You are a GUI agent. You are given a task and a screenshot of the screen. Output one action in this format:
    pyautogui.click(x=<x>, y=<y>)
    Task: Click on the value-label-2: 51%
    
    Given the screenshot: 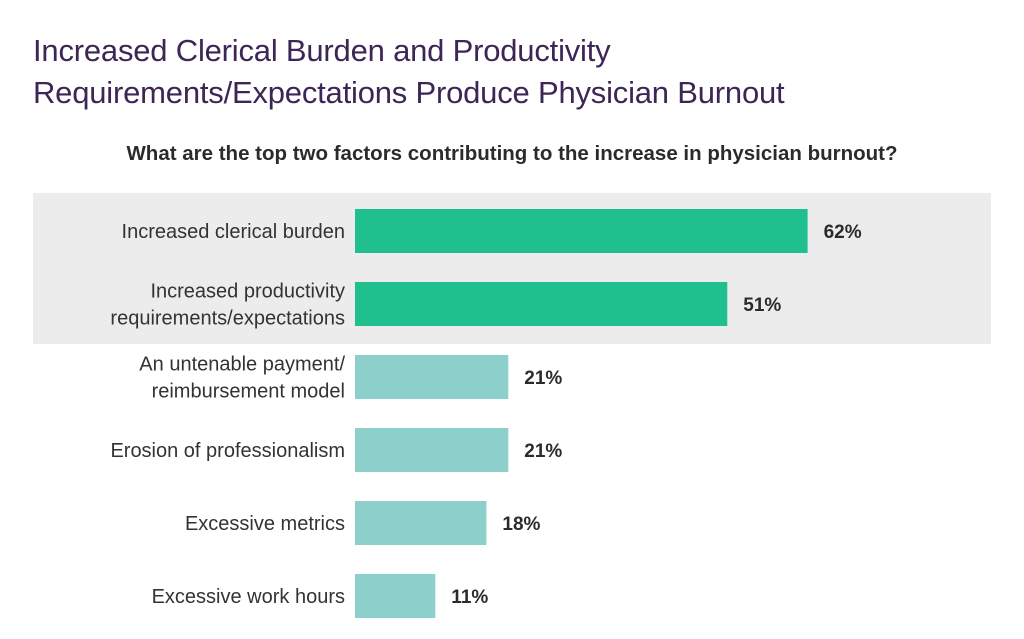 What is the action you would take?
    pyautogui.click(x=762, y=305)
    